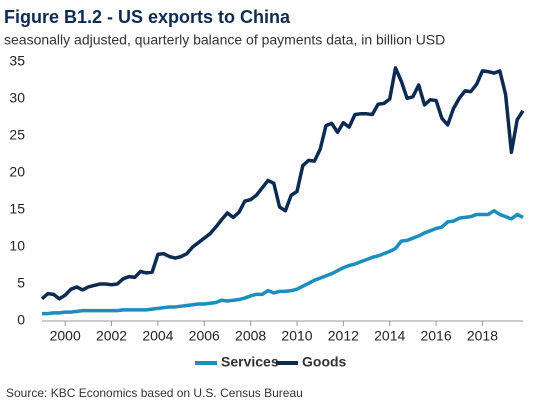 This screenshot has height=417, width=542. I want to click on x-tick-label: 2008, so click(250, 336).